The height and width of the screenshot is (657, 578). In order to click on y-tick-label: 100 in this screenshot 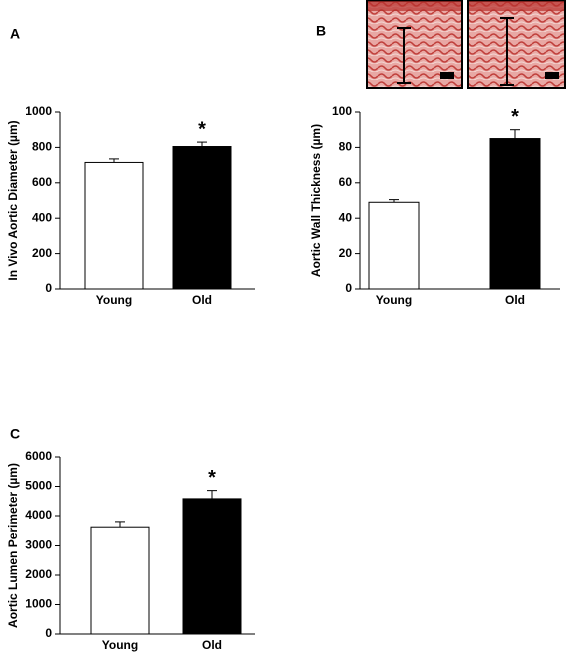, I will do `click(342, 111)`.